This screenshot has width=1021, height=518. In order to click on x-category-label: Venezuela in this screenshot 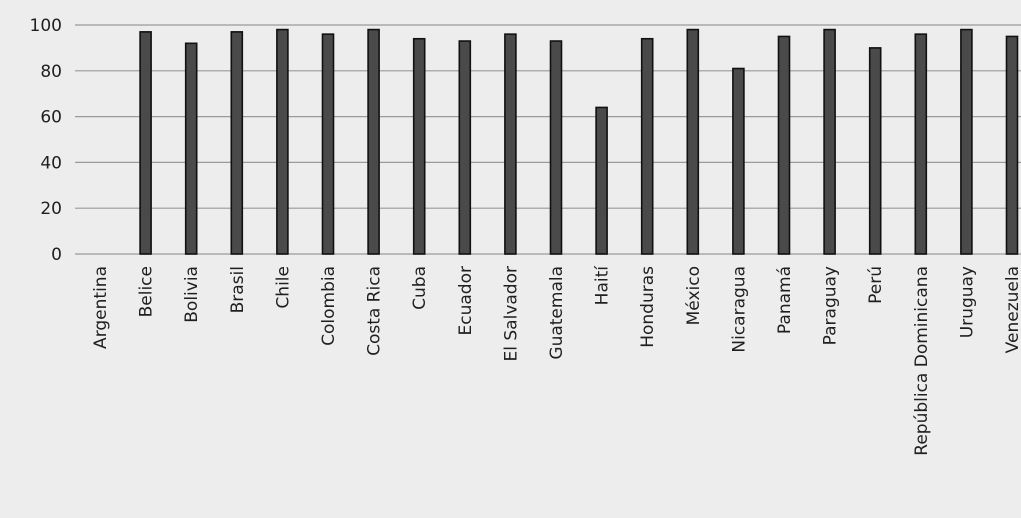, I will do `click(1012, 309)`.